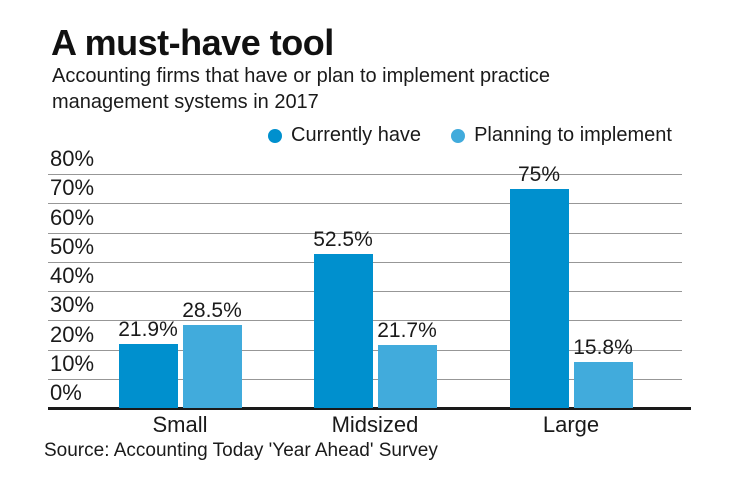 This screenshot has height=482, width=740. Describe the element at coordinates (185, 102) in the screenshot. I see `subtitle-line-2: management systems in 2017` at that location.